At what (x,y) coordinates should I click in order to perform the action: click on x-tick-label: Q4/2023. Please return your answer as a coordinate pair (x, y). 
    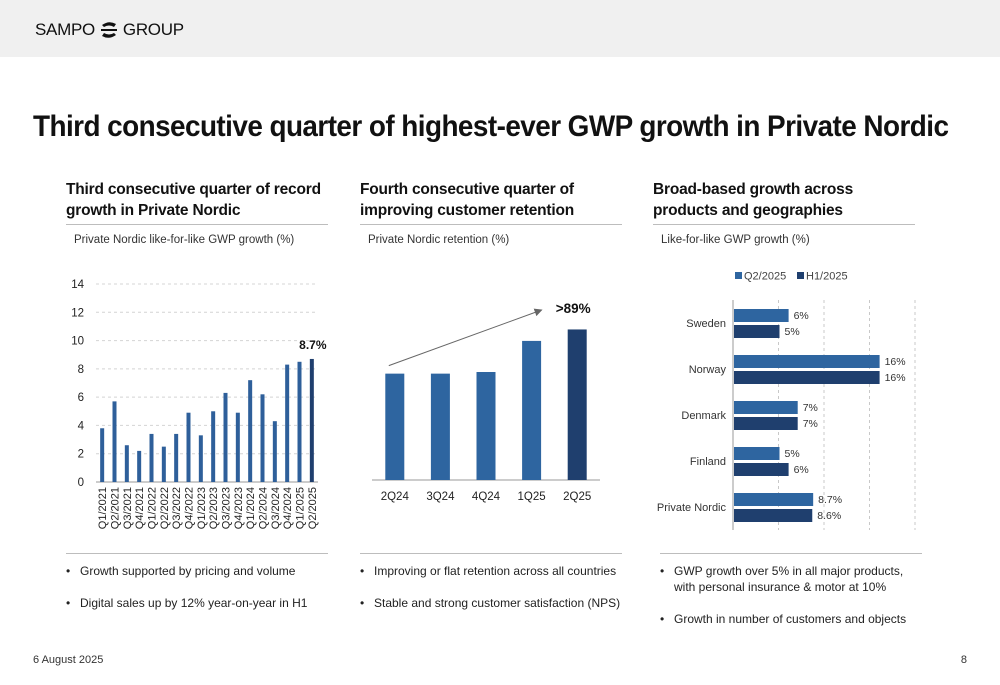
    Looking at the image, I should click on (239, 508).